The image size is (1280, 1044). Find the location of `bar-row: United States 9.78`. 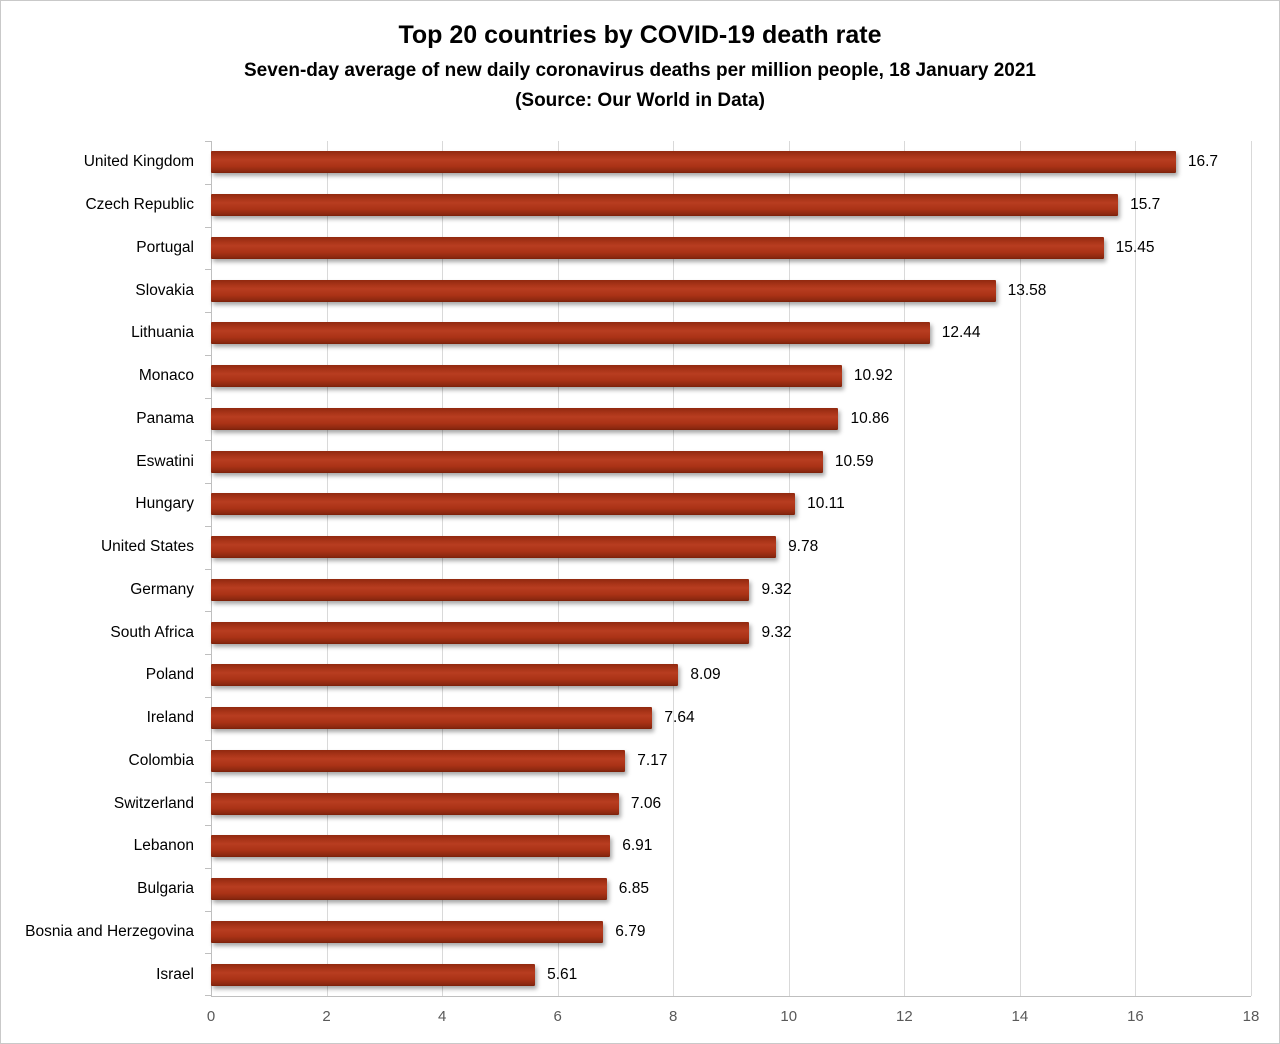

bar-row: United States 9.78 is located at coordinates (640, 547).